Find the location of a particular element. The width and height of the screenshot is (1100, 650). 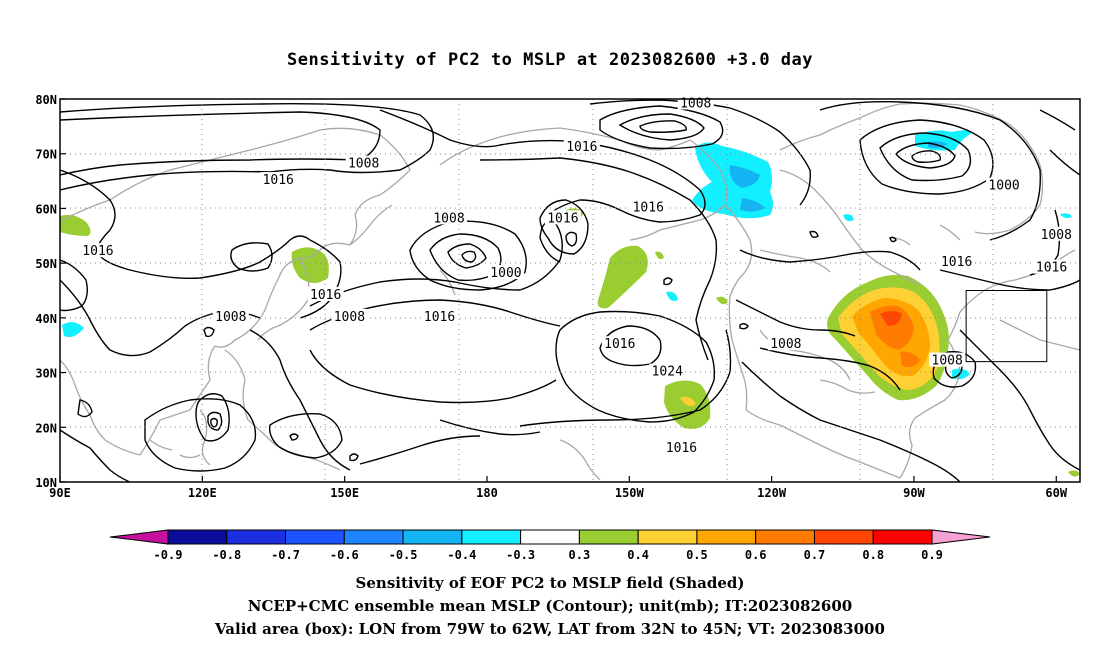

lat-tick-label: 80N is located at coordinates (46, 100).